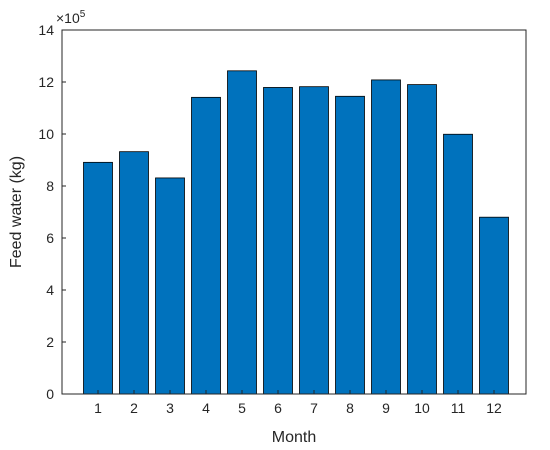 The width and height of the screenshot is (550, 450). Describe the element at coordinates (46, 82) in the screenshot. I see `y-tick-label: 12` at that location.